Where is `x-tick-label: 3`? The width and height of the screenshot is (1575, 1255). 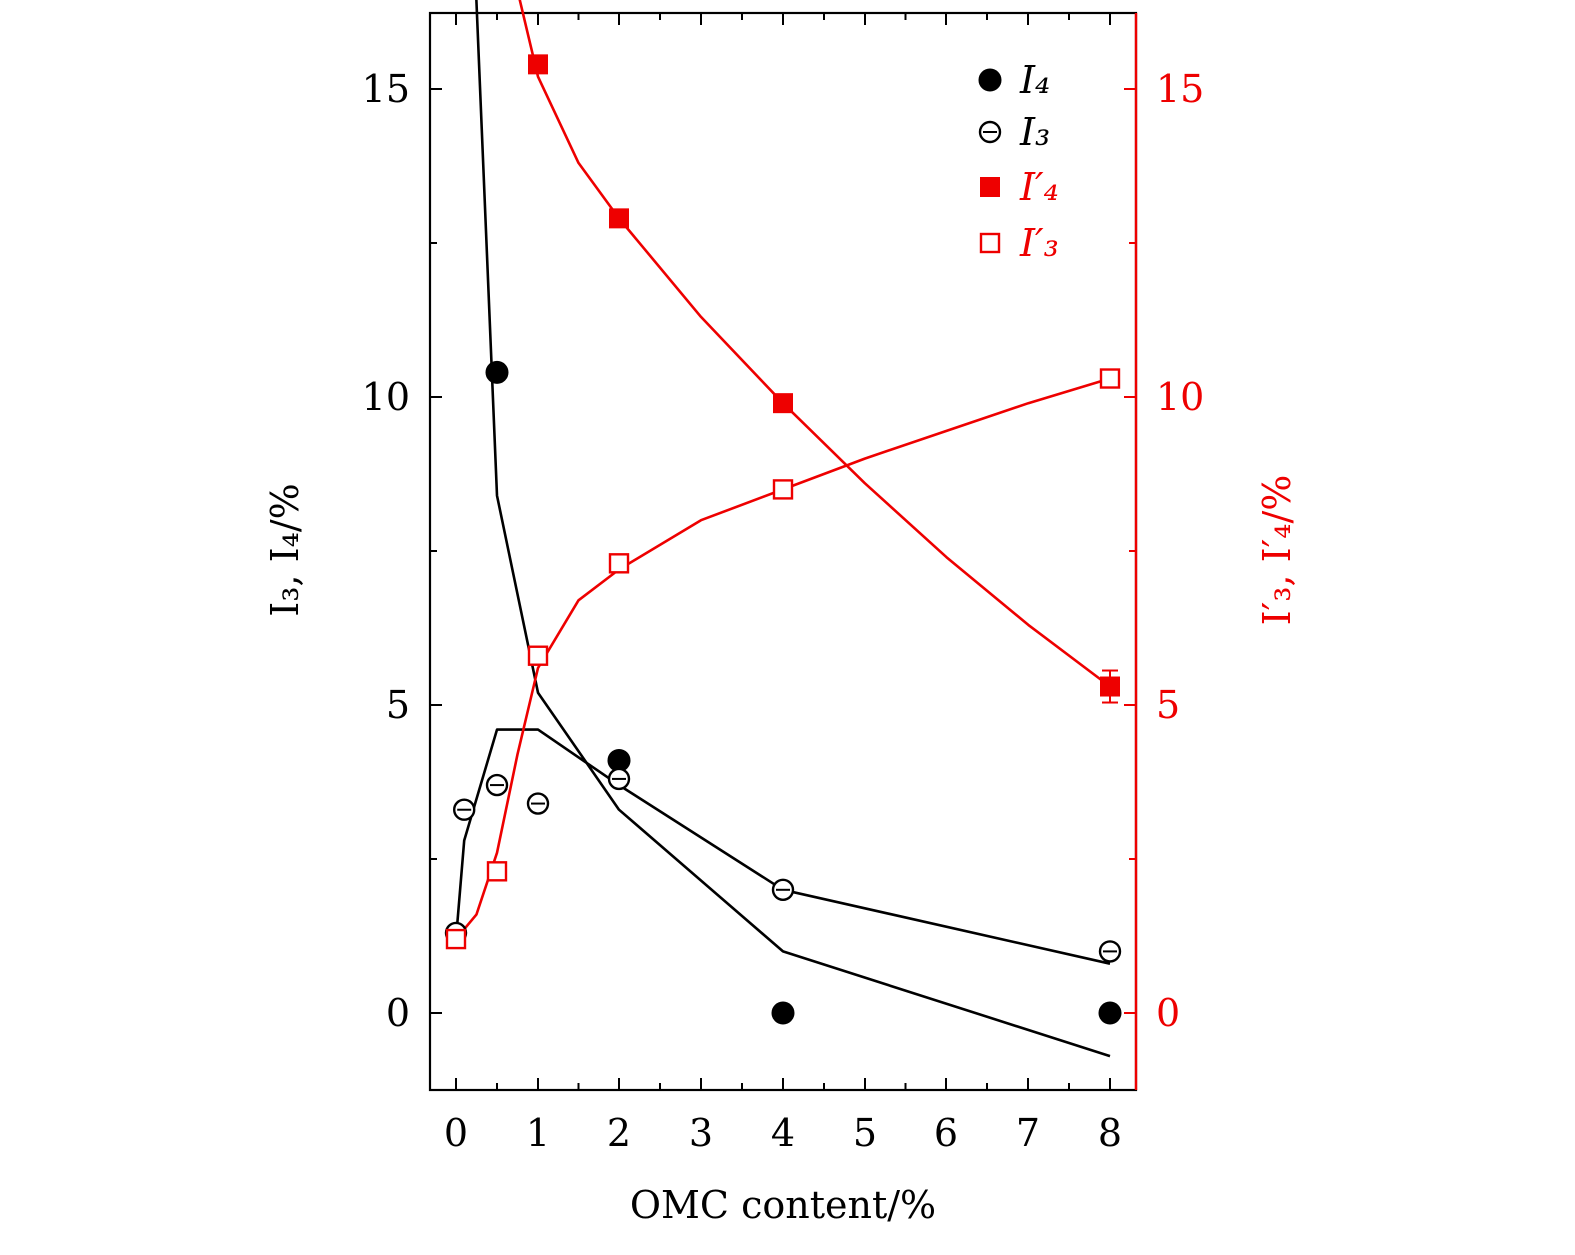 x-tick-label: 3 is located at coordinates (701, 1133).